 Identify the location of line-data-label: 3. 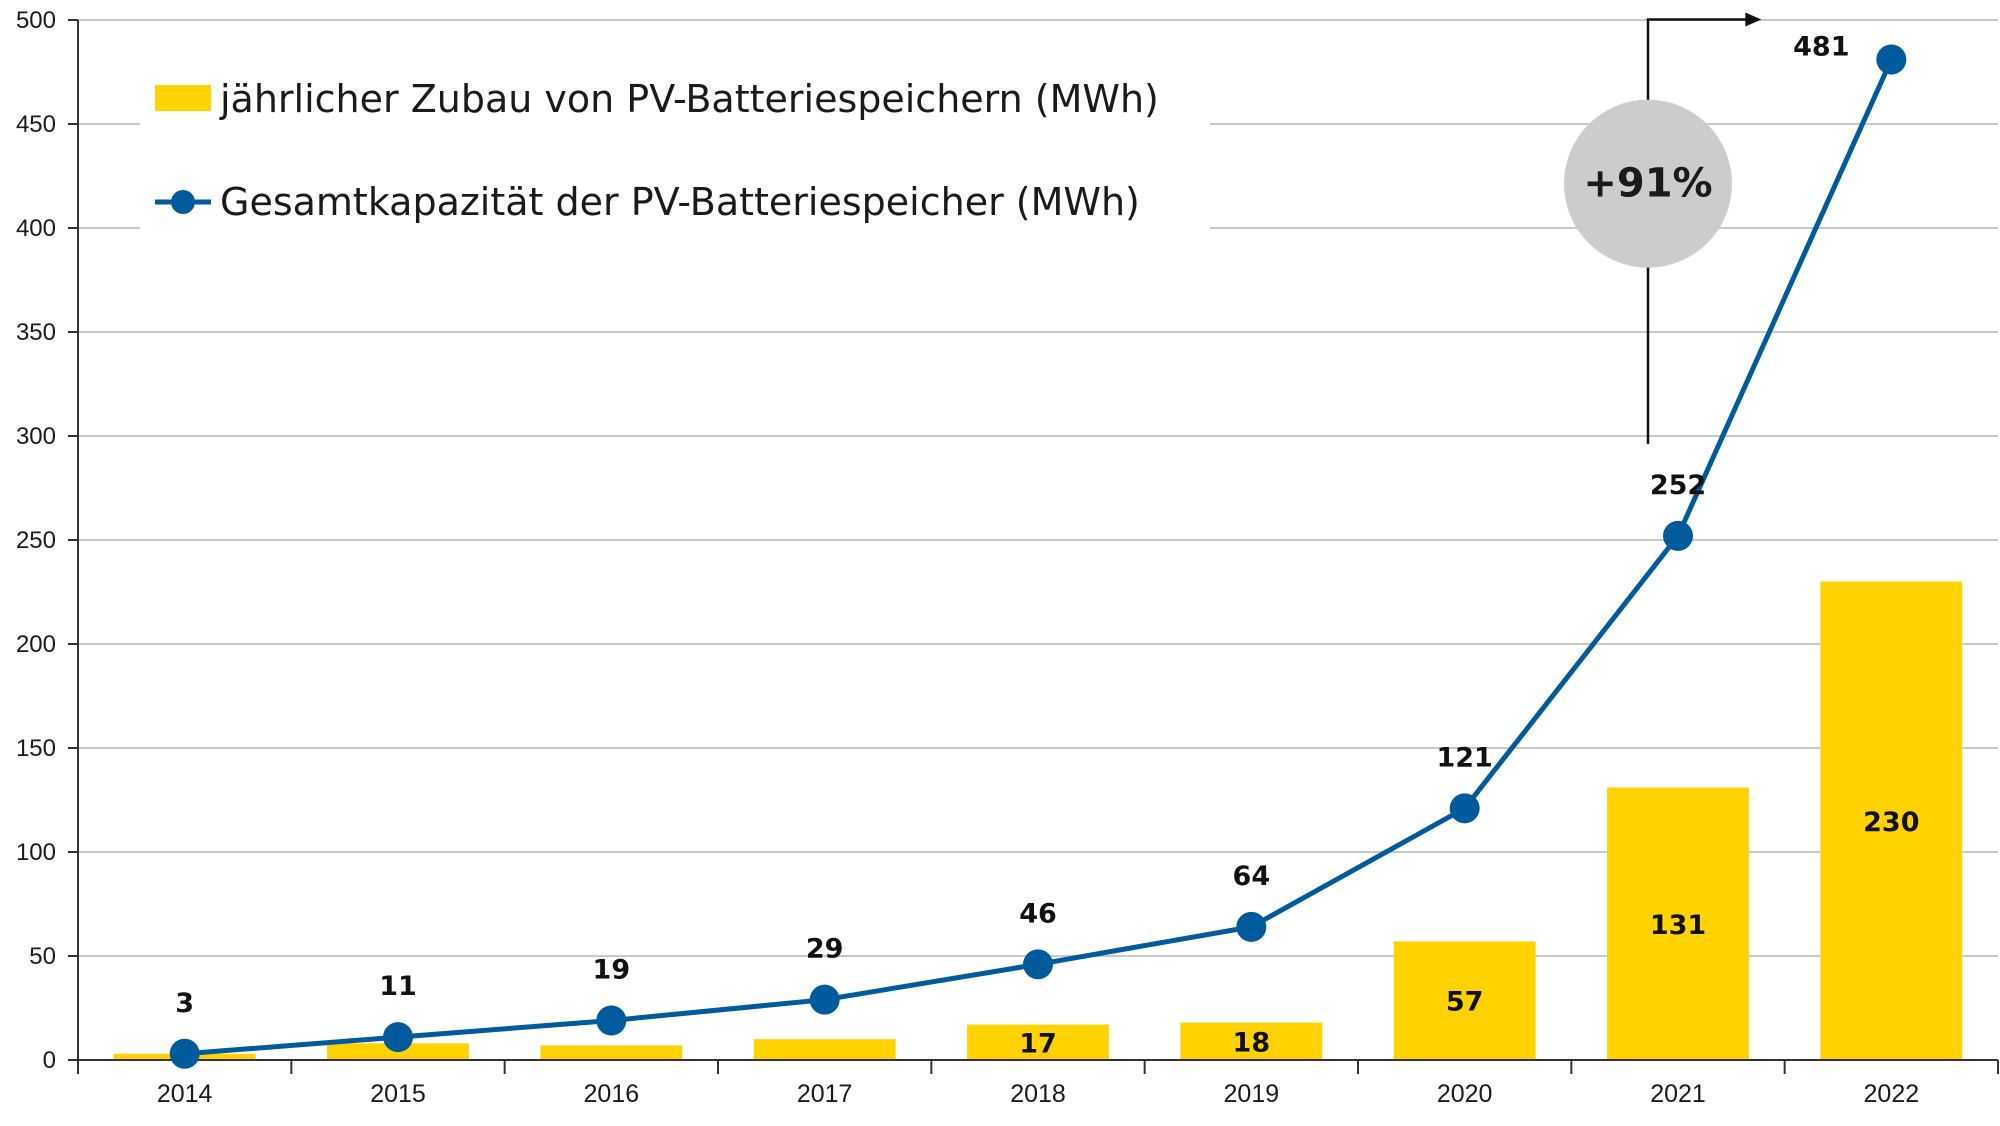
(184, 1003).